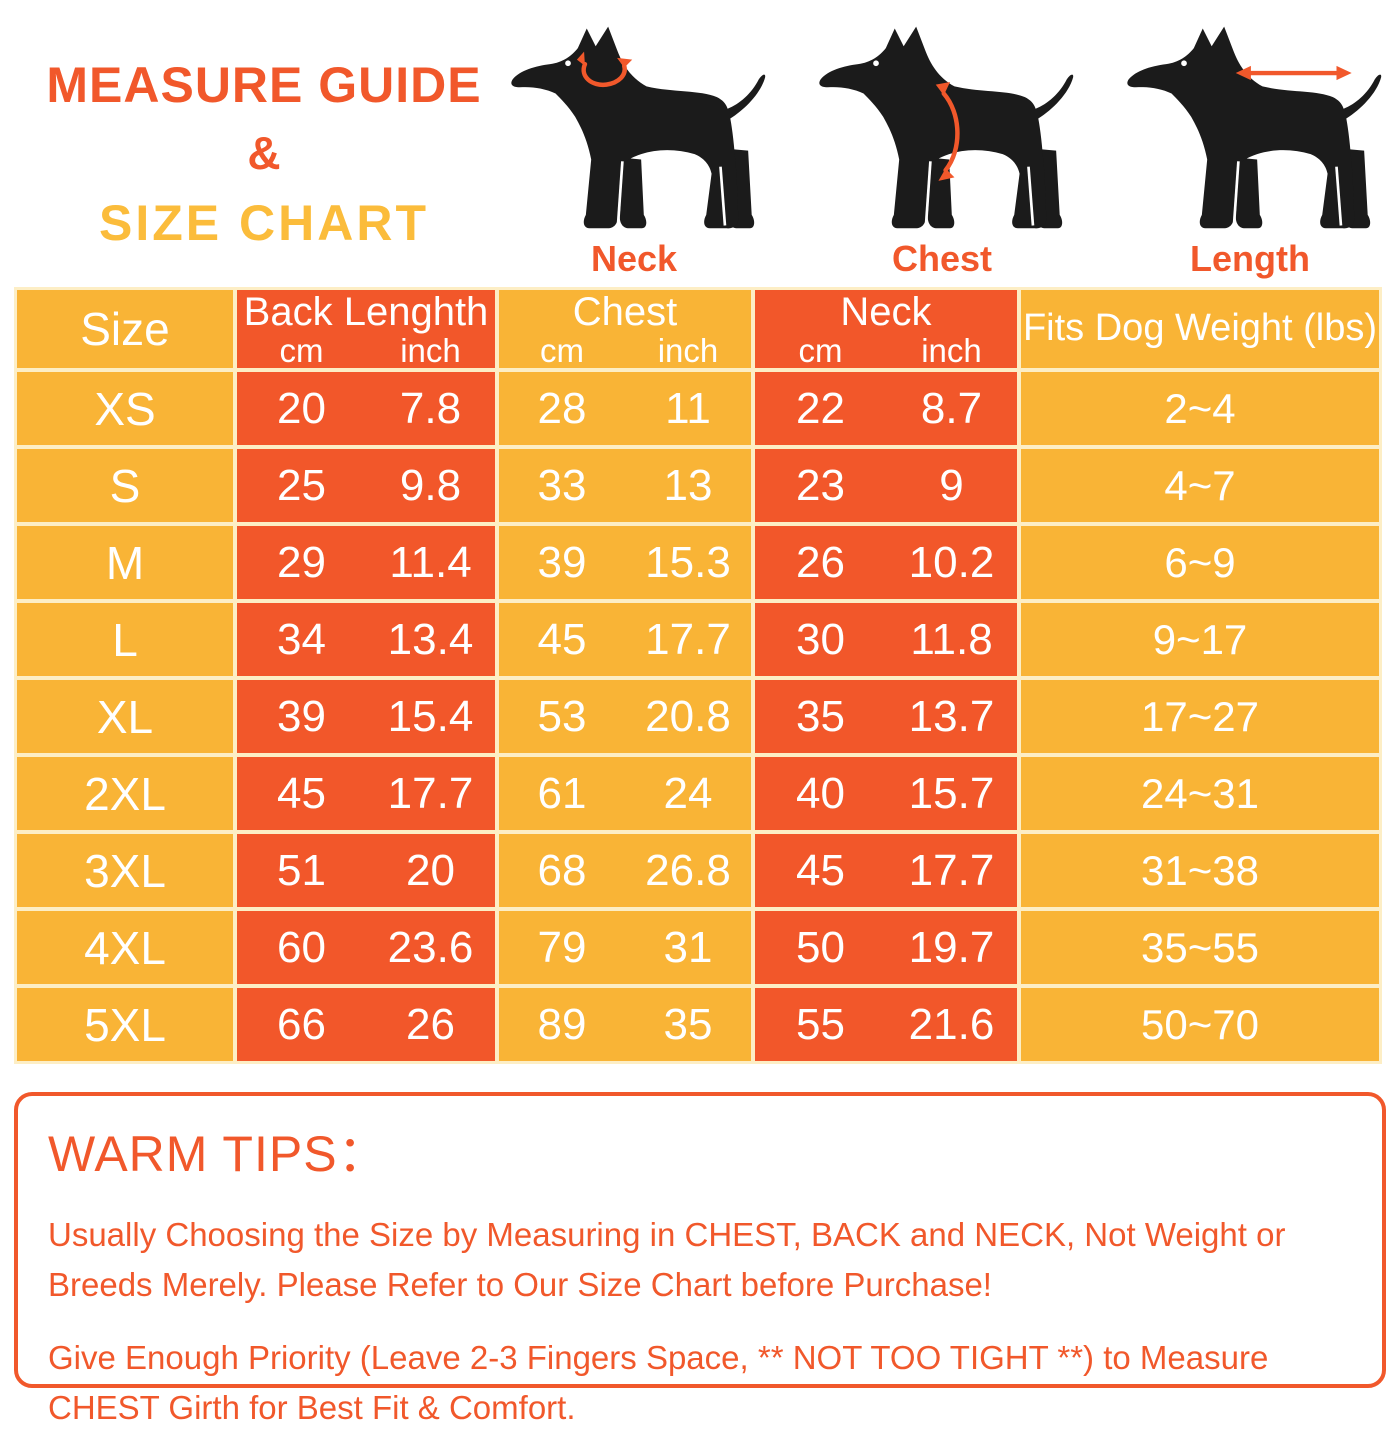 The width and height of the screenshot is (1400, 1432). What do you see at coordinates (951, 639) in the screenshot?
I see `neck-cell-inch: 11.8` at bounding box center [951, 639].